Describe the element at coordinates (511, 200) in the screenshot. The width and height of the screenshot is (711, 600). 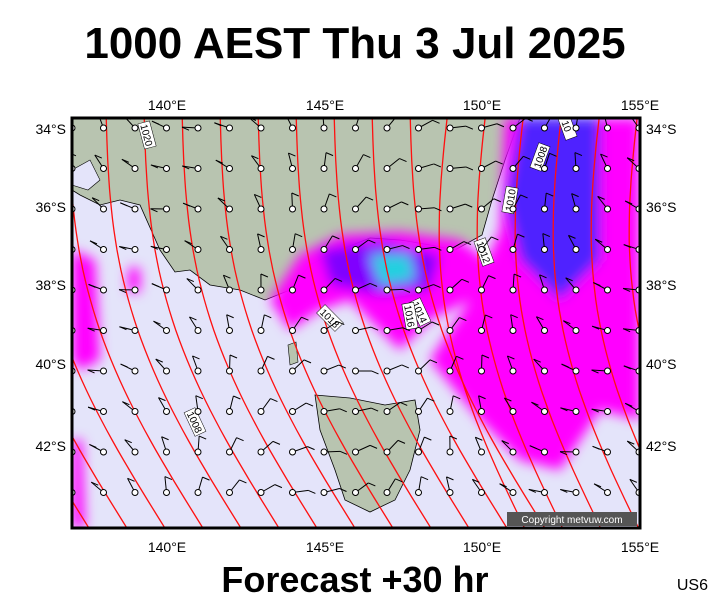
I see `isobar-label: 1010` at that location.